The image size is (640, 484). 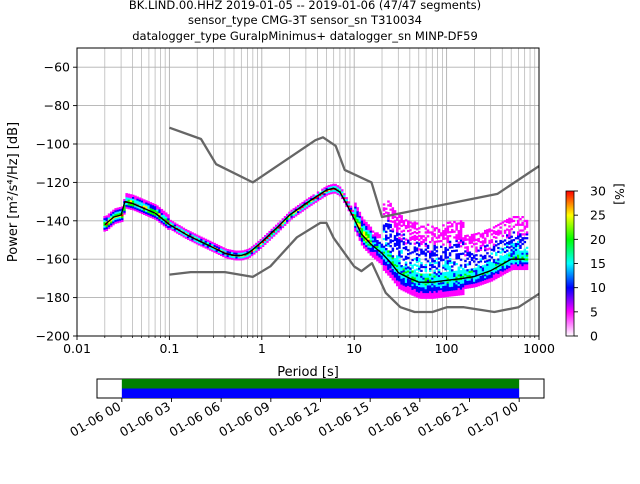 I want to click on y-tick-label: −100, so click(x=53, y=144).